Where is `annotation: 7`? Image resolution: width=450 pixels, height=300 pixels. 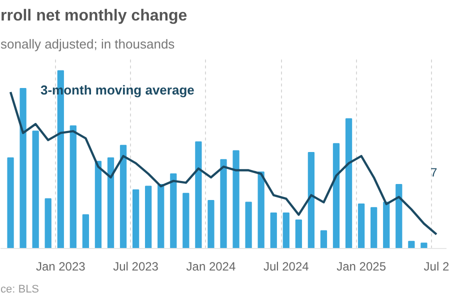
annotation: 7 is located at coordinates (434, 173).